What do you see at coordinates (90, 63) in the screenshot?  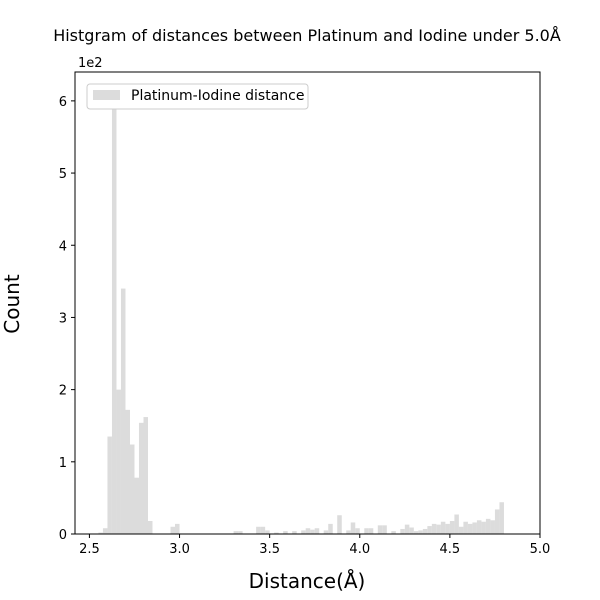 I see `y-scale-label: 1e2` at bounding box center [90, 63].